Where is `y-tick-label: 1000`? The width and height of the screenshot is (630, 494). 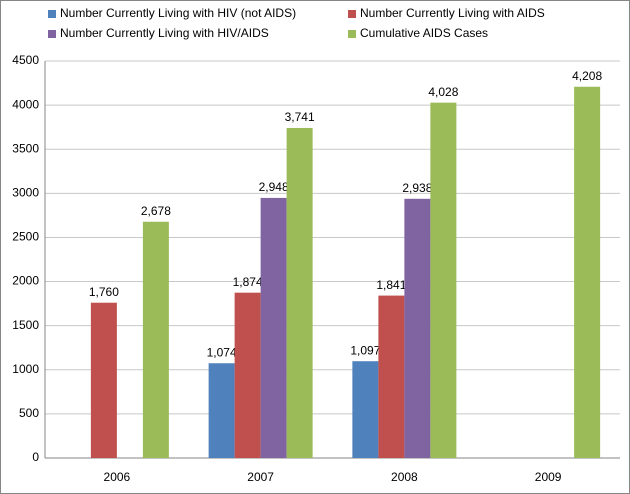 y-tick-label: 1000 is located at coordinates (25, 369).